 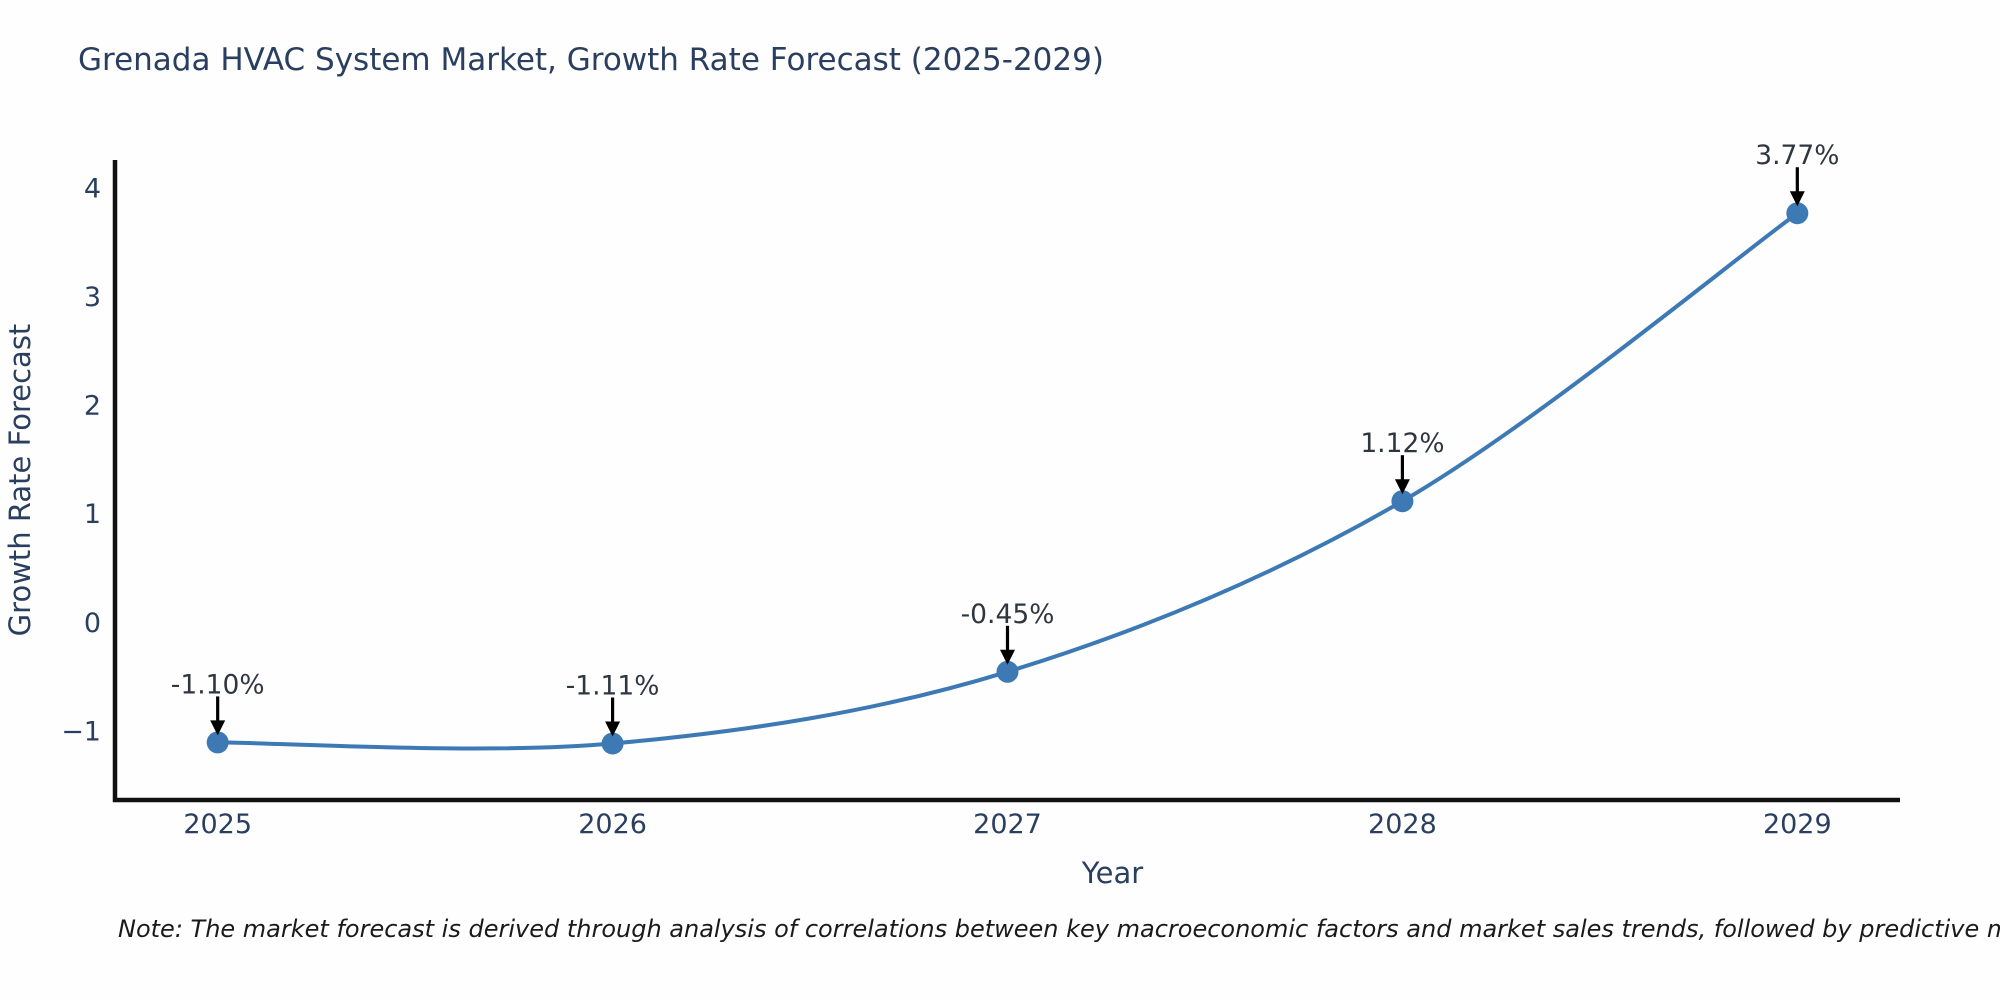 I want to click on x-tick-label: 2026, so click(x=612, y=824).